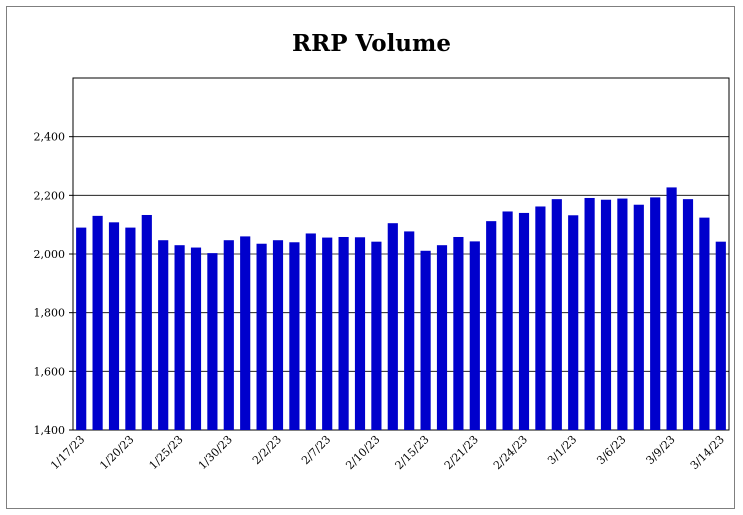  What do you see at coordinates (371, 43) in the screenshot?
I see `chart-title: RRP Volume` at bounding box center [371, 43].